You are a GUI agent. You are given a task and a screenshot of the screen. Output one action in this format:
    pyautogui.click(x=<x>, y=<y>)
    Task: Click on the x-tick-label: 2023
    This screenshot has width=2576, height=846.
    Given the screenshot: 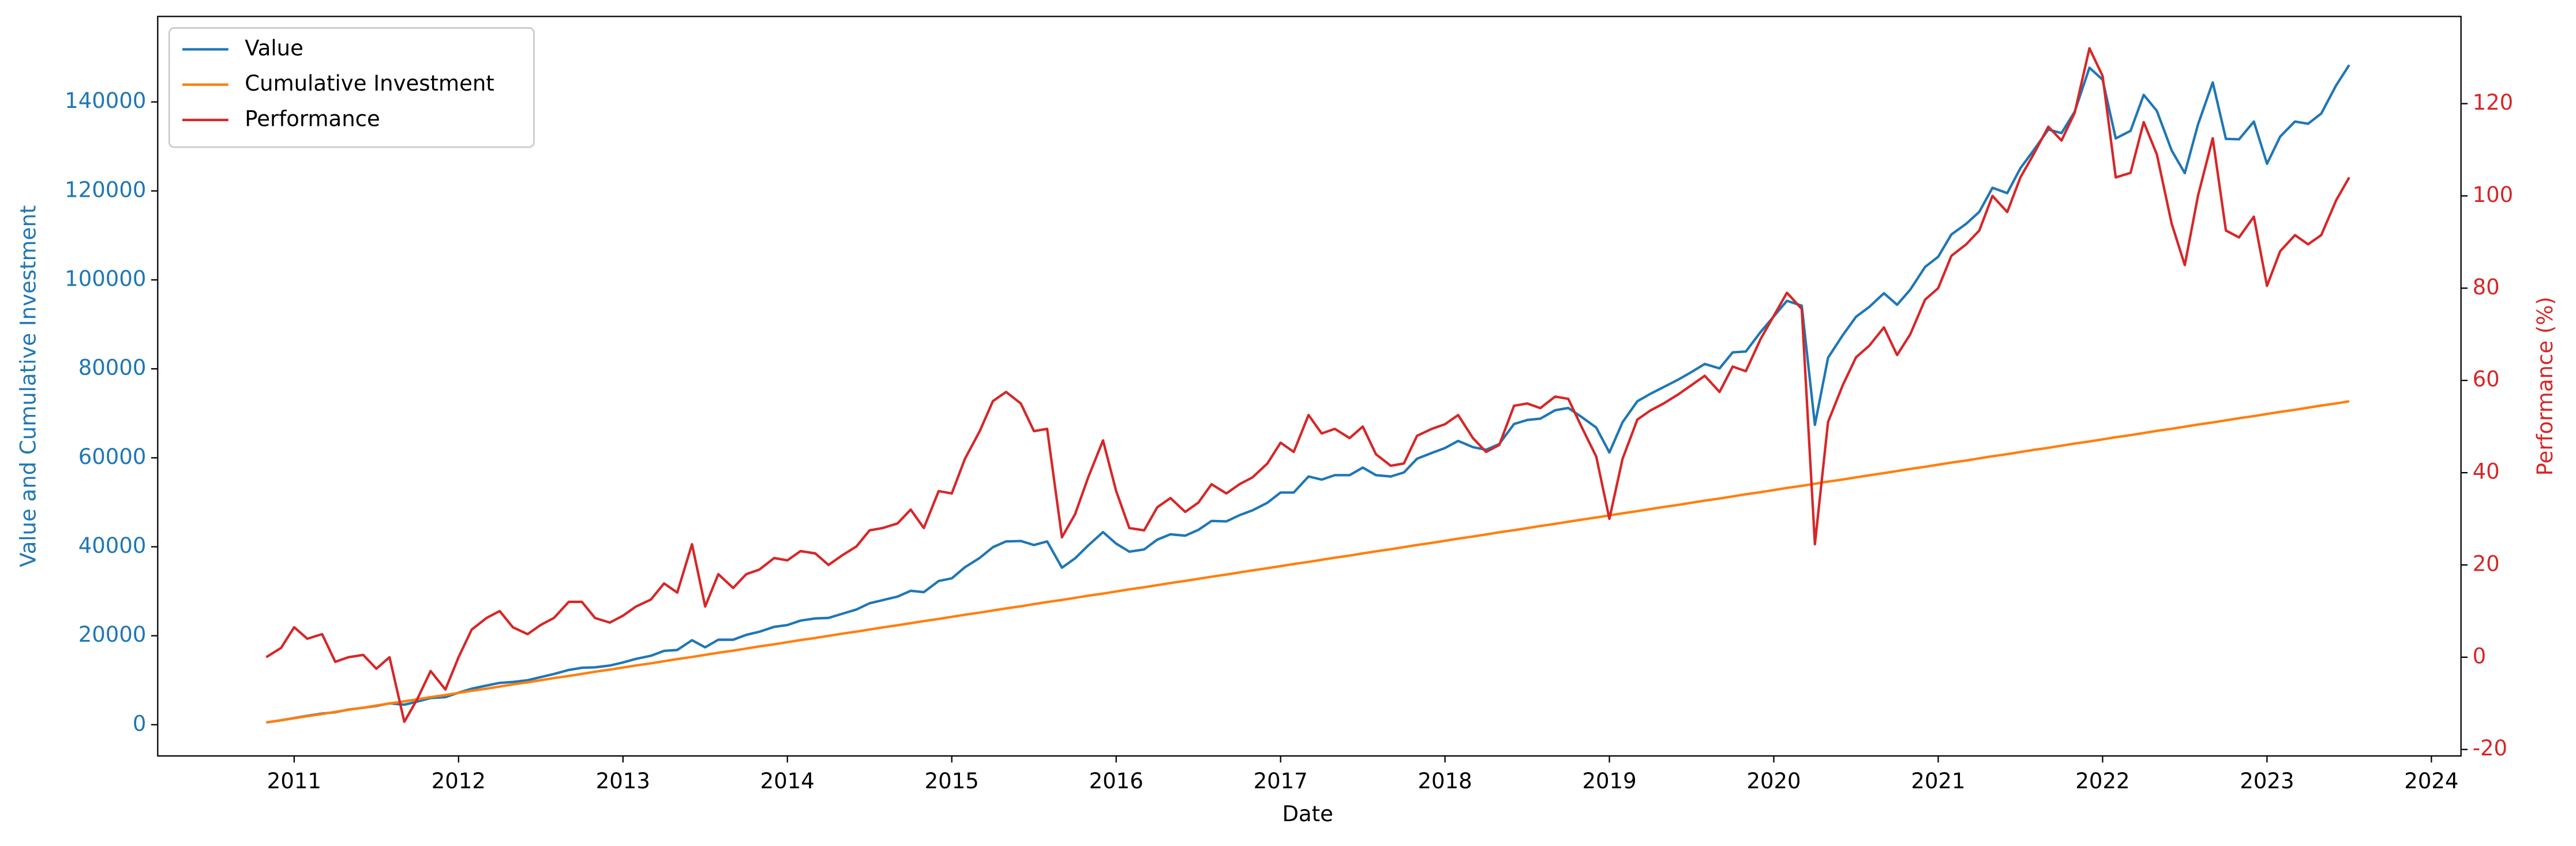 What is the action you would take?
    pyautogui.click(x=2267, y=781)
    